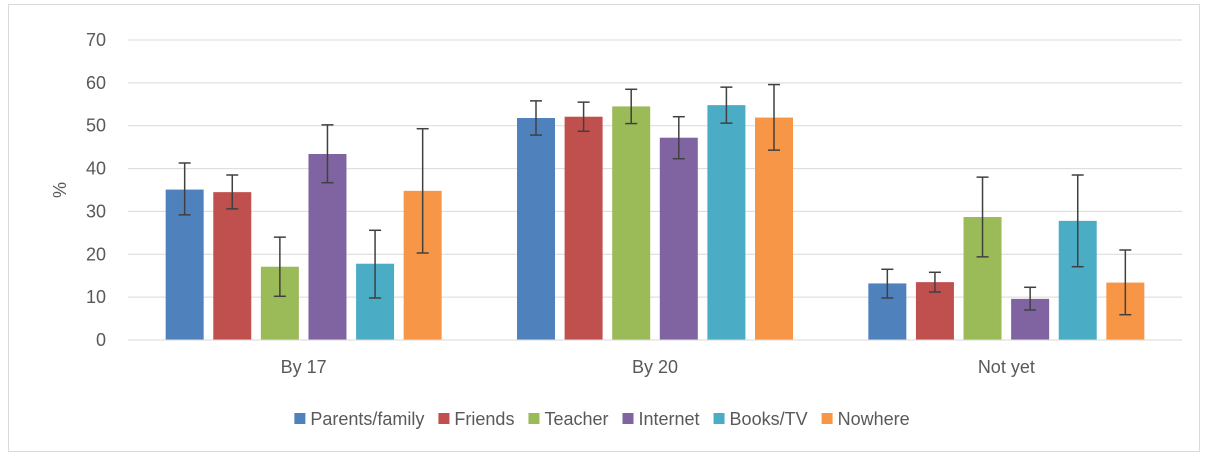 This screenshot has width=1205, height=456. Describe the element at coordinates (96, 190) in the screenshot. I see `y-axis-ticks: 0 10 20 30 40 50 60 70` at that location.